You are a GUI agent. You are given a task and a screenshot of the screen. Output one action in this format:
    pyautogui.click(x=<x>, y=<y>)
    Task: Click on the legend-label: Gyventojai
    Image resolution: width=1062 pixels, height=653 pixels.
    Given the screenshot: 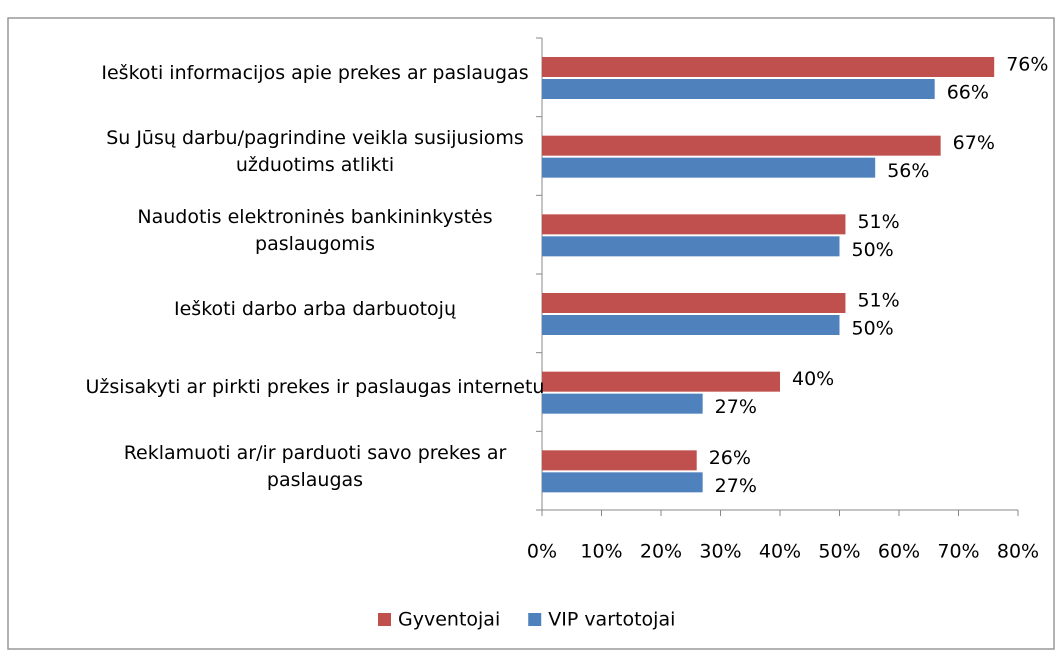 What is the action you would take?
    pyautogui.click(x=449, y=620)
    